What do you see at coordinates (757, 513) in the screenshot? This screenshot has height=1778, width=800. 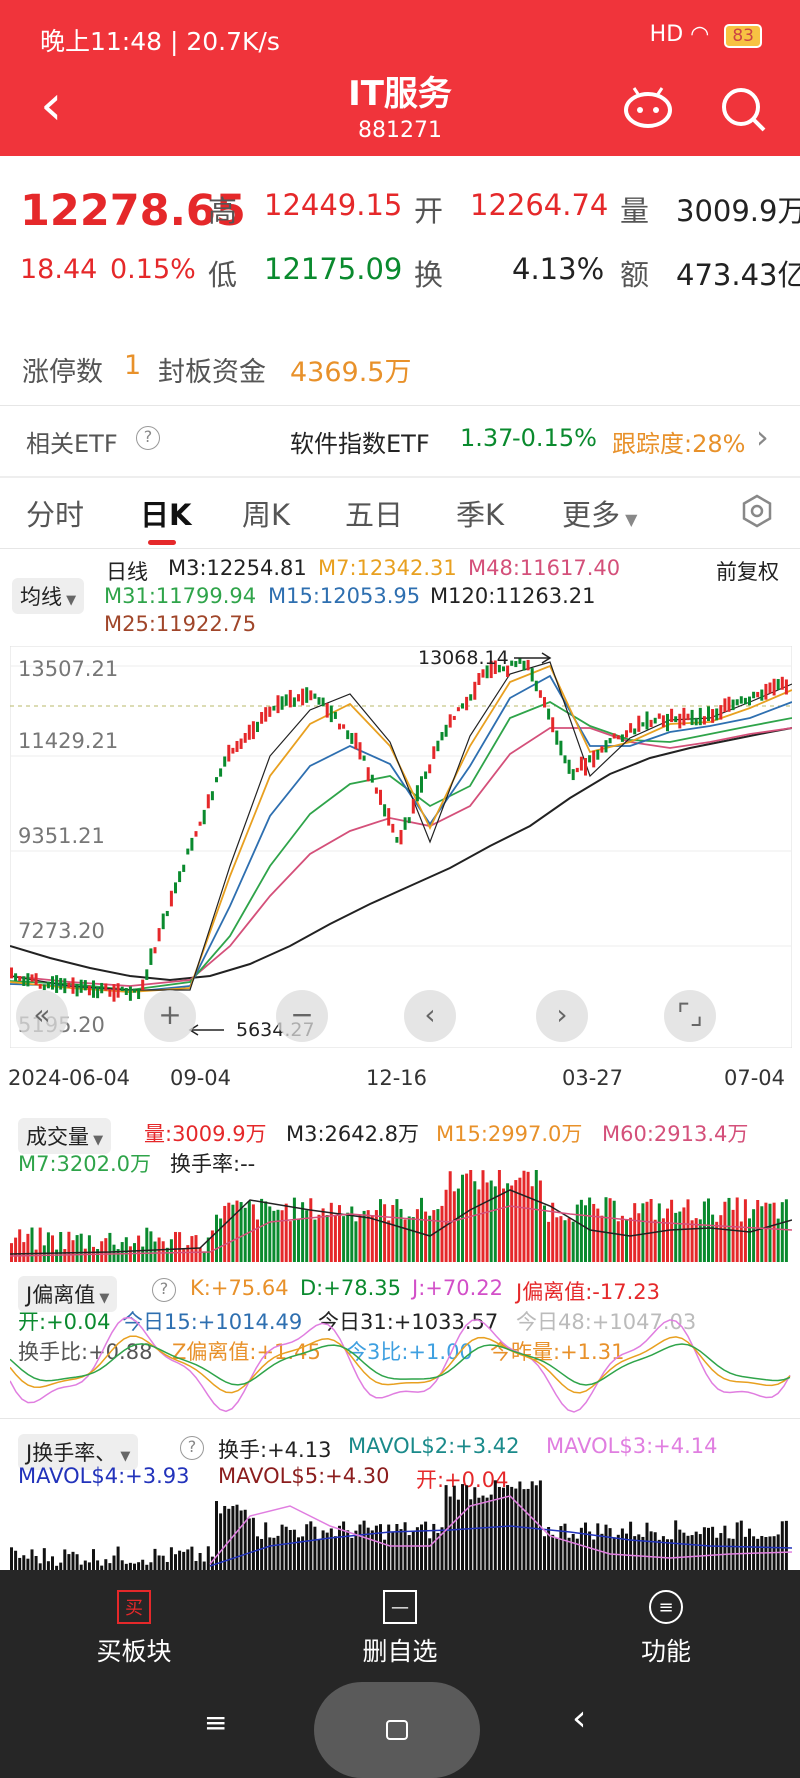 I see `settings-hexagon-icon` at bounding box center [757, 513].